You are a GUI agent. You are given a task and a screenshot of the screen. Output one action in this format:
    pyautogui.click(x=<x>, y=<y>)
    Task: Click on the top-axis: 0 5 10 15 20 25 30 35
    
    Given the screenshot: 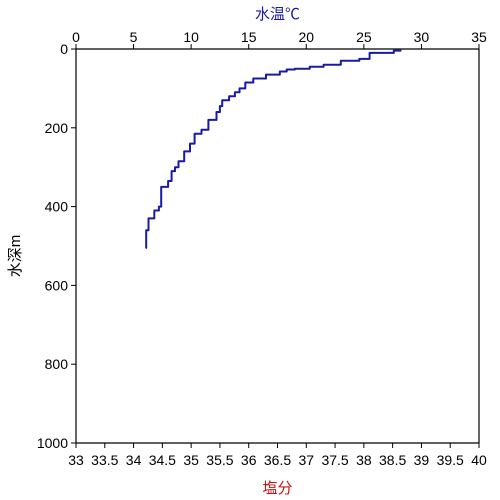 What is the action you would take?
    pyautogui.click(x=279, y=39)
    